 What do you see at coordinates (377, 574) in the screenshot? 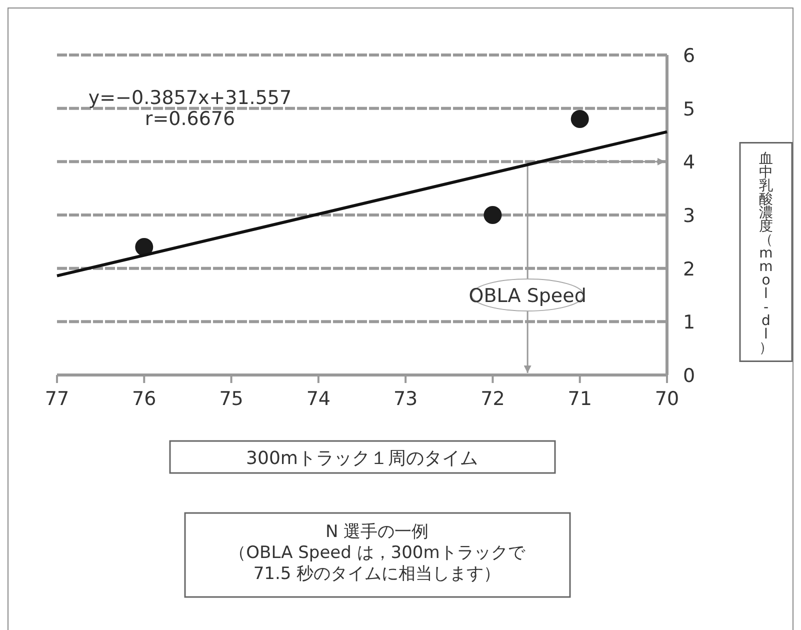
I see `text: 71.5 秒のタイムに相当します）` at bounding box center [377, 574].